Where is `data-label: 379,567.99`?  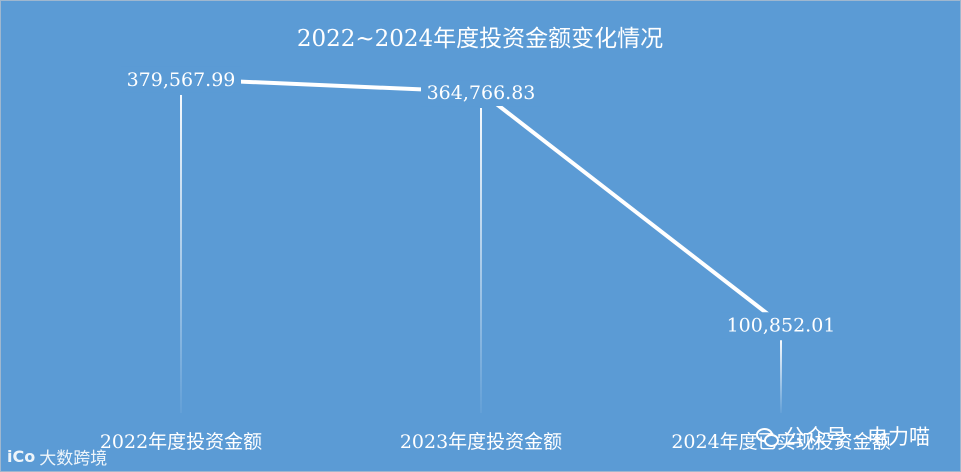 data-label: 379,567.99 is located at coordinates (181, 80).